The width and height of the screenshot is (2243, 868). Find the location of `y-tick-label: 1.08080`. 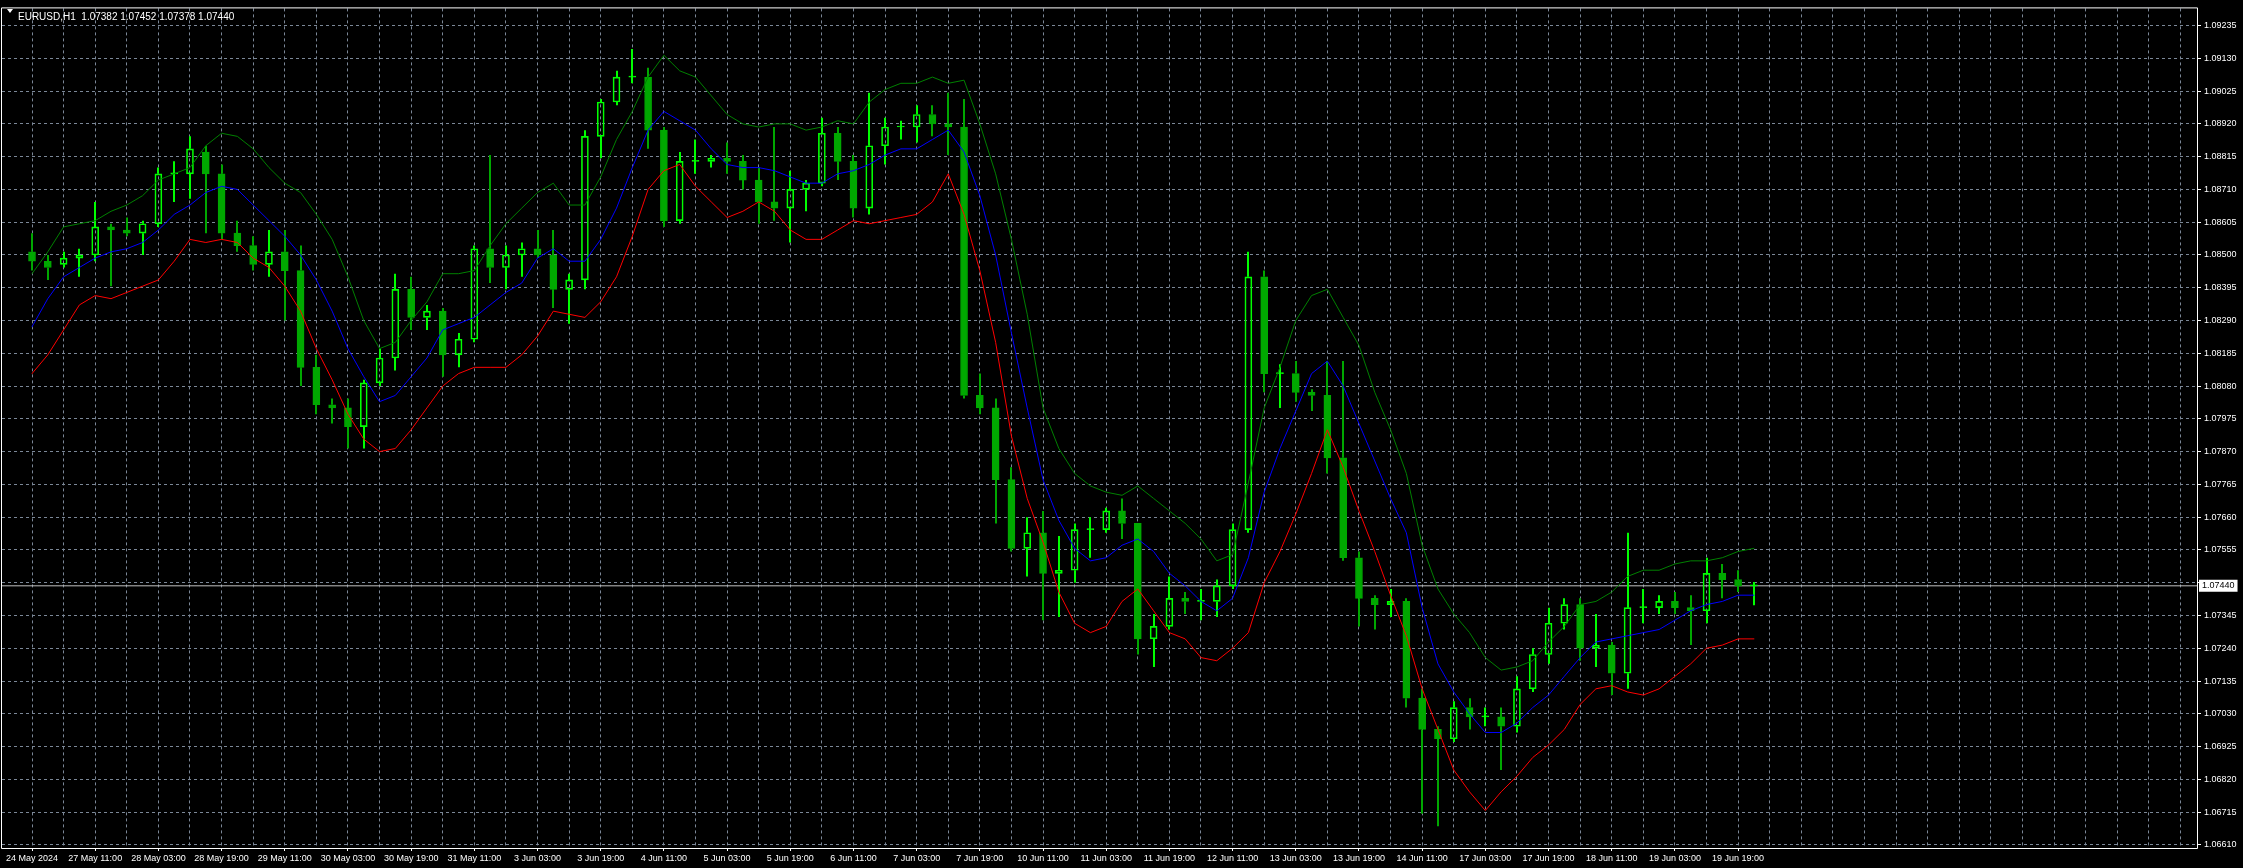

y-tick-label: 1.08080 is located at coordinates (2220, 385).